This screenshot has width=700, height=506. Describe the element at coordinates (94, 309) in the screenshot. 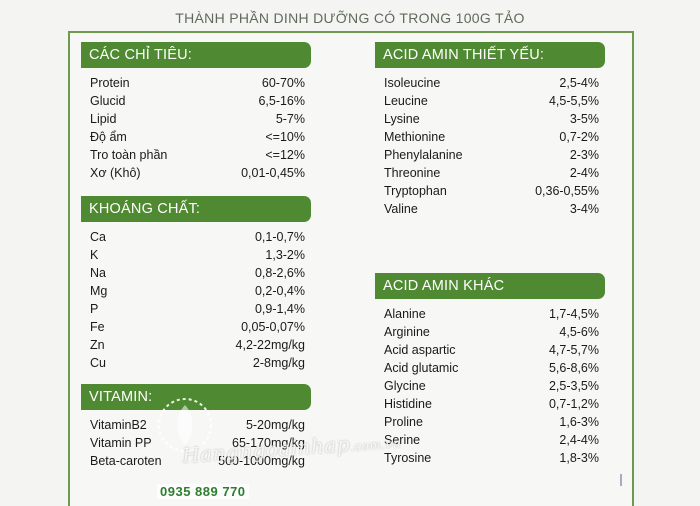

I see `nutrient-name: P` at that location.